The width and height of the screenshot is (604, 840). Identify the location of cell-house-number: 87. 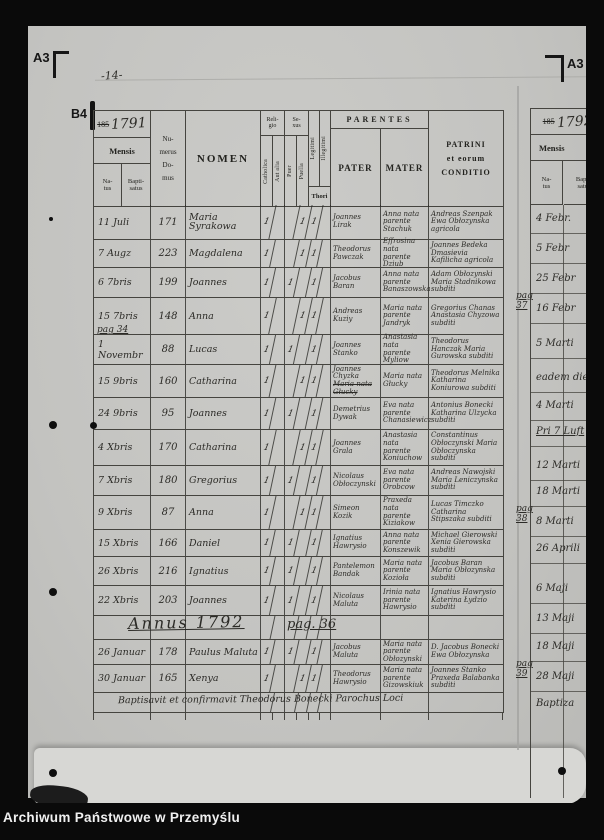
(168, 512).